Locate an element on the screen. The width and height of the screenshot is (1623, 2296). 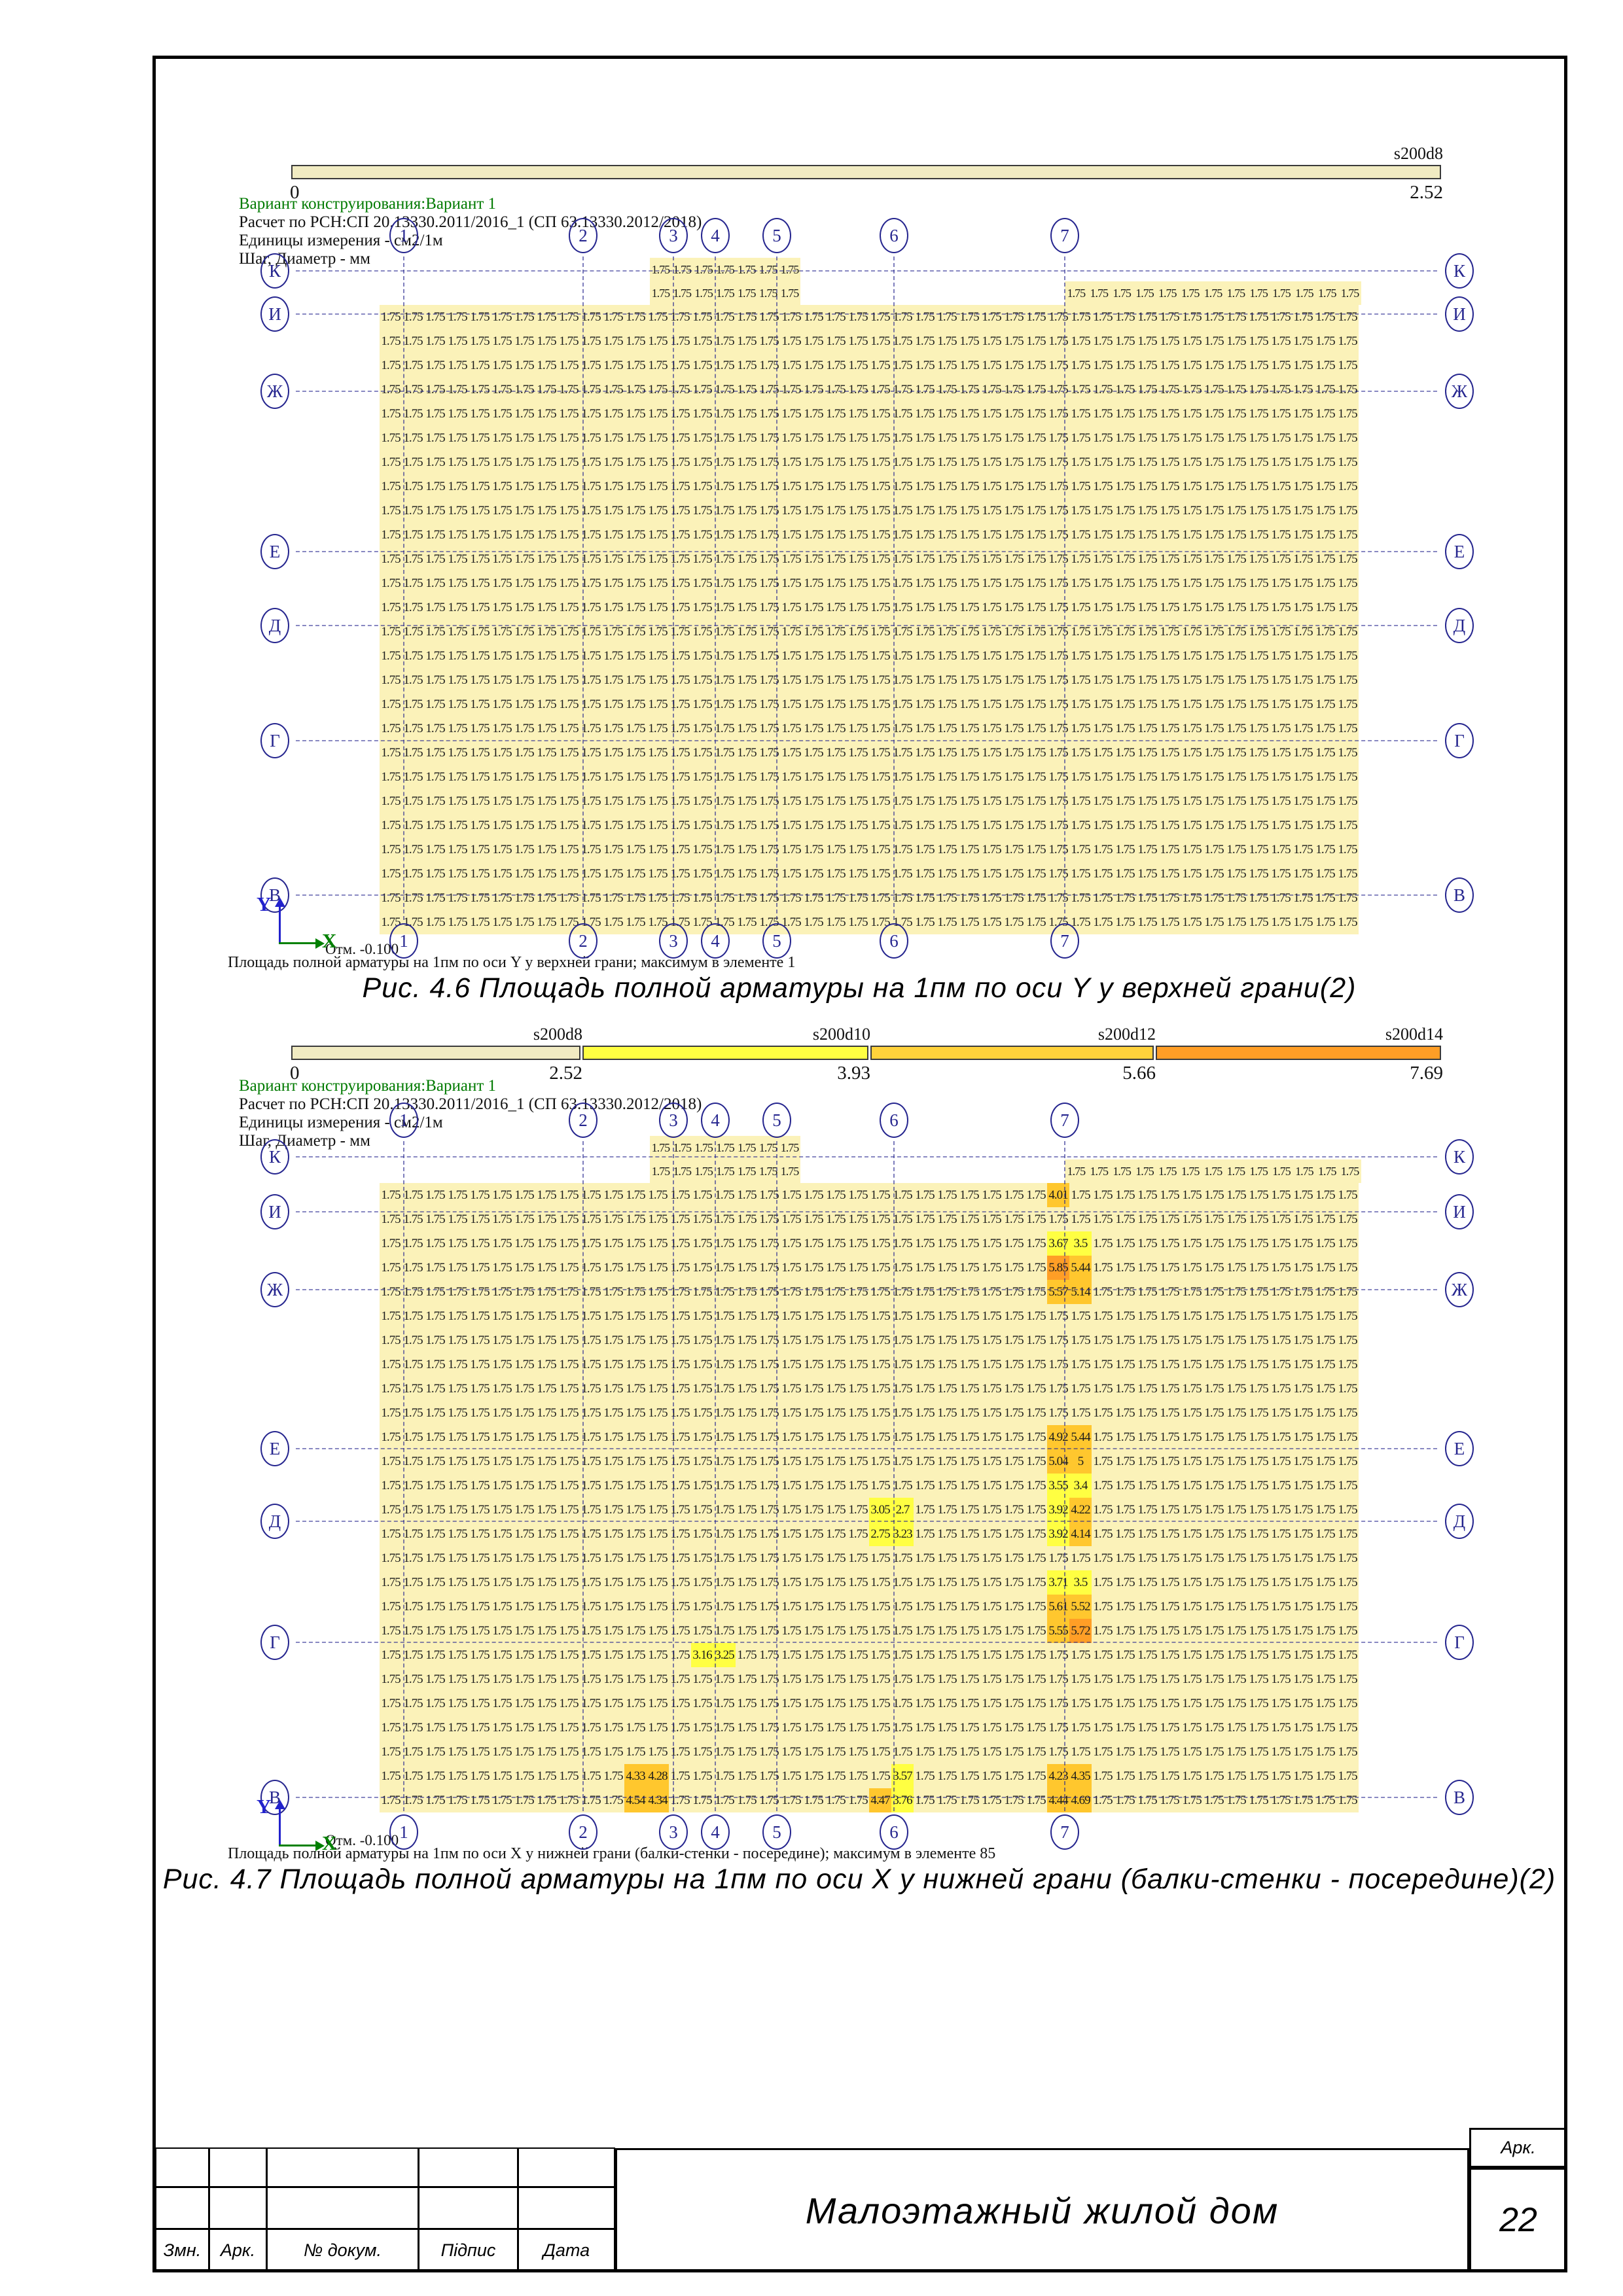
scale-segment-label: s200d12 is located at coordinates (1126, 1034).